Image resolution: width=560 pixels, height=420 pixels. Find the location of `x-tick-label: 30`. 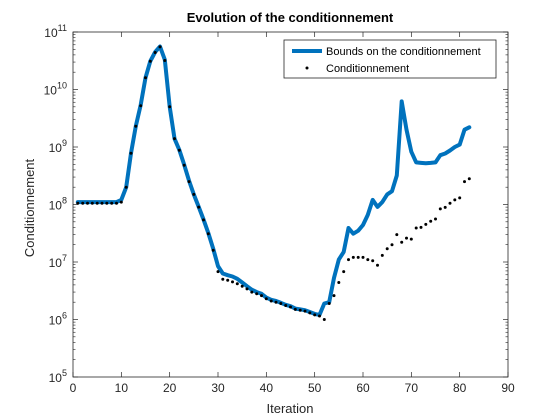

x-tick-label: 30 is located at coordinates (218, 388).